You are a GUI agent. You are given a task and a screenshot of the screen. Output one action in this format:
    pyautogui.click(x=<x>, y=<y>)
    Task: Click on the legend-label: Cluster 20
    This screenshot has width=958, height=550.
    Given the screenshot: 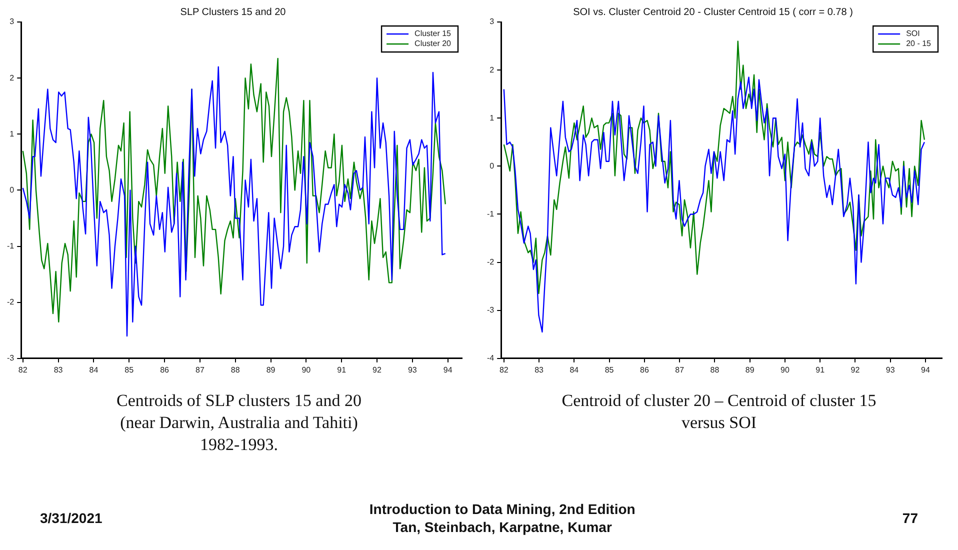 What is the action you would take?
    pyautogui.click(x=433, y=43)
    